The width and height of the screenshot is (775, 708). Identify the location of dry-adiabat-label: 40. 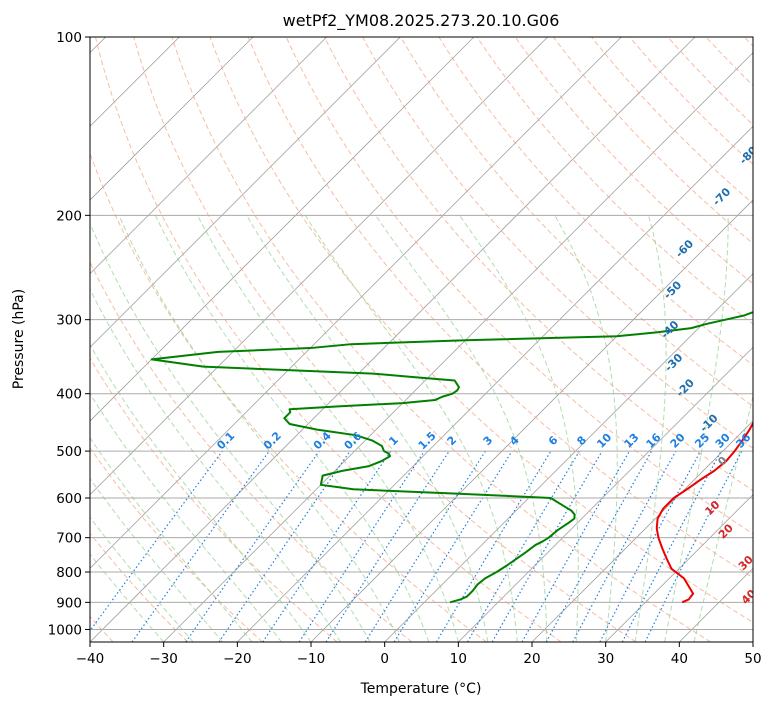
(749, 597).